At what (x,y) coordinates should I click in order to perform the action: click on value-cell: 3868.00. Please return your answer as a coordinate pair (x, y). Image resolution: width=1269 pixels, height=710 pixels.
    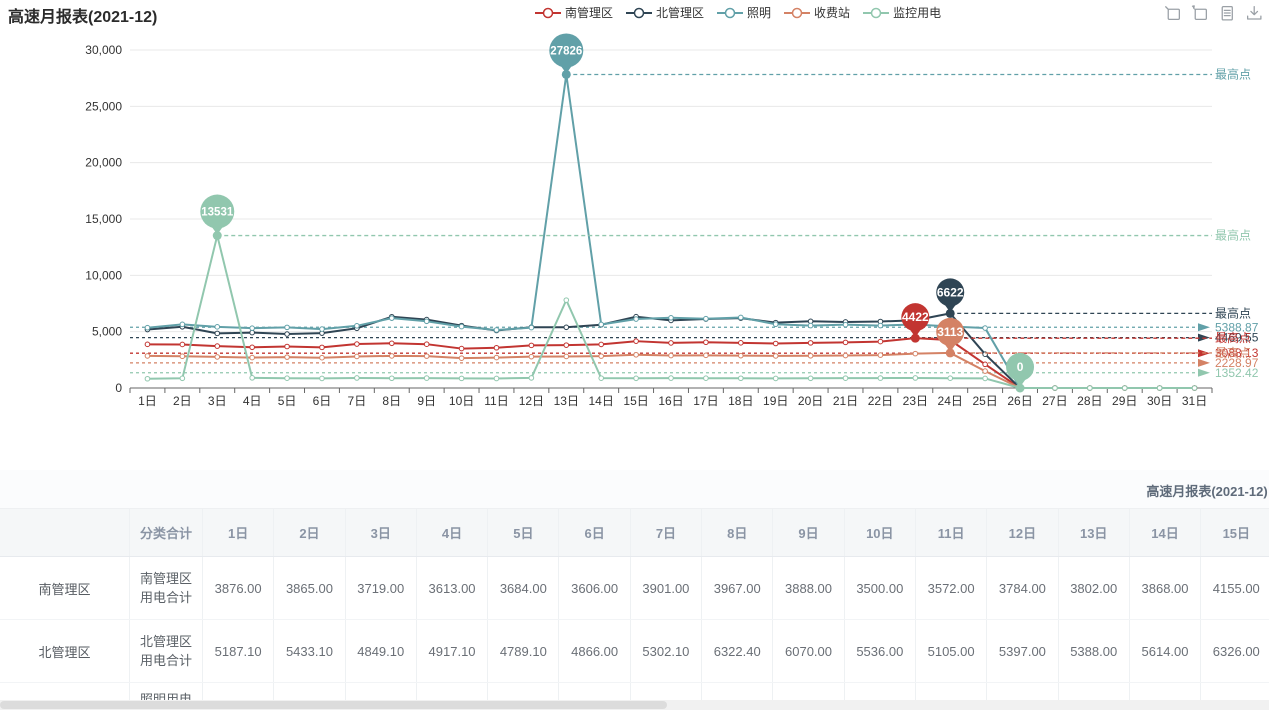
    Looking at the image, I should click on (1166, 588).